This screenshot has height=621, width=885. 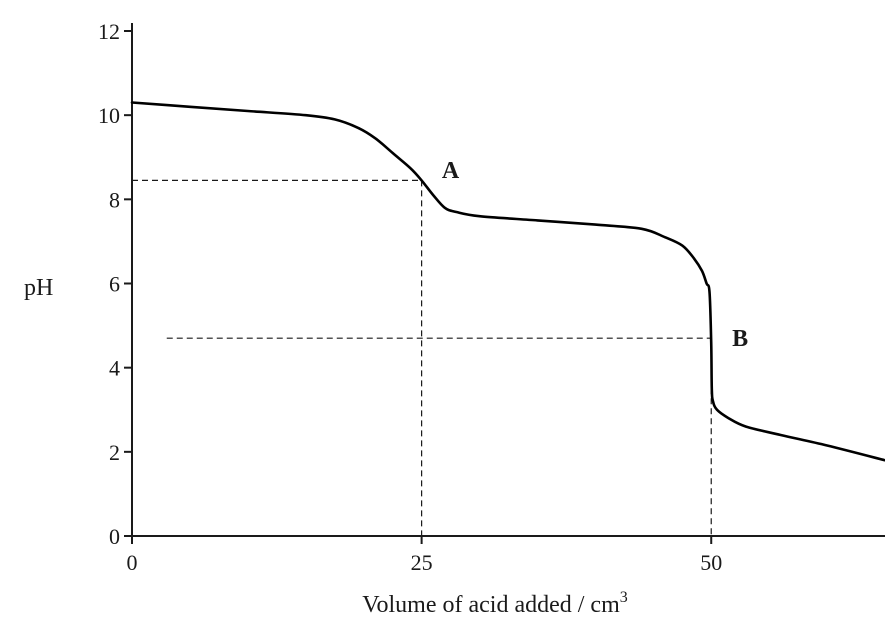 What do you see at coordinates (109, 31) in the screenshot?
I see `y-tick-label: 12` at bounding box center [109, 31].